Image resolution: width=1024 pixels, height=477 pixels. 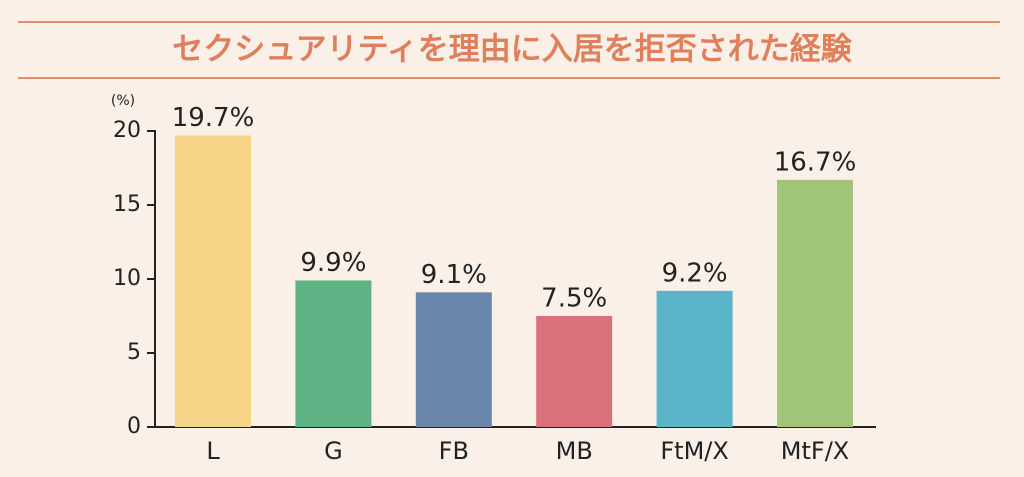 I want to click on x-tick-label: MtF/X, so click(x=815, y=451).